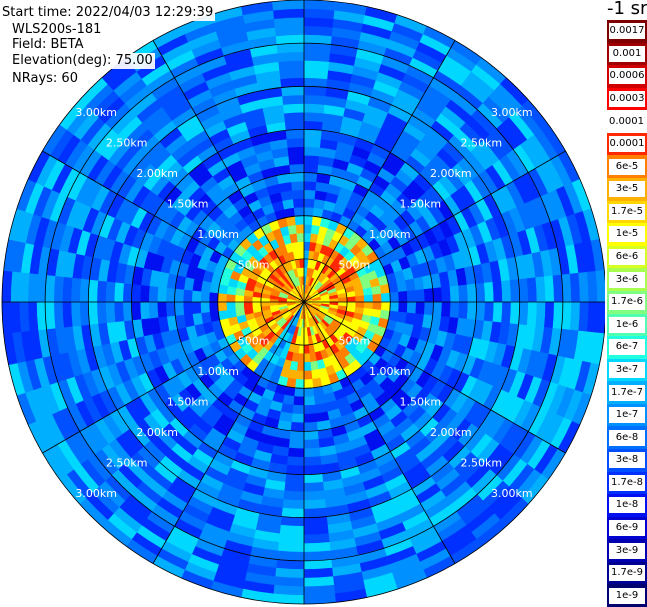 The width and height of the screenshot is (647, 607). I want to click on colorbar-tick-label: 0.00017, so click(627, 121).